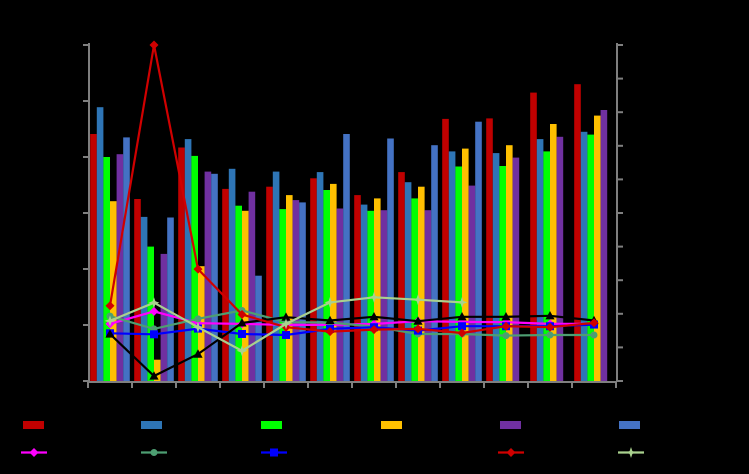 The width and height of the screenshot is (749, 474). What do you see at coordinates (154, 311) in the screenshot?
I see `line-series-1-marker` at bounding box center [154, 311].